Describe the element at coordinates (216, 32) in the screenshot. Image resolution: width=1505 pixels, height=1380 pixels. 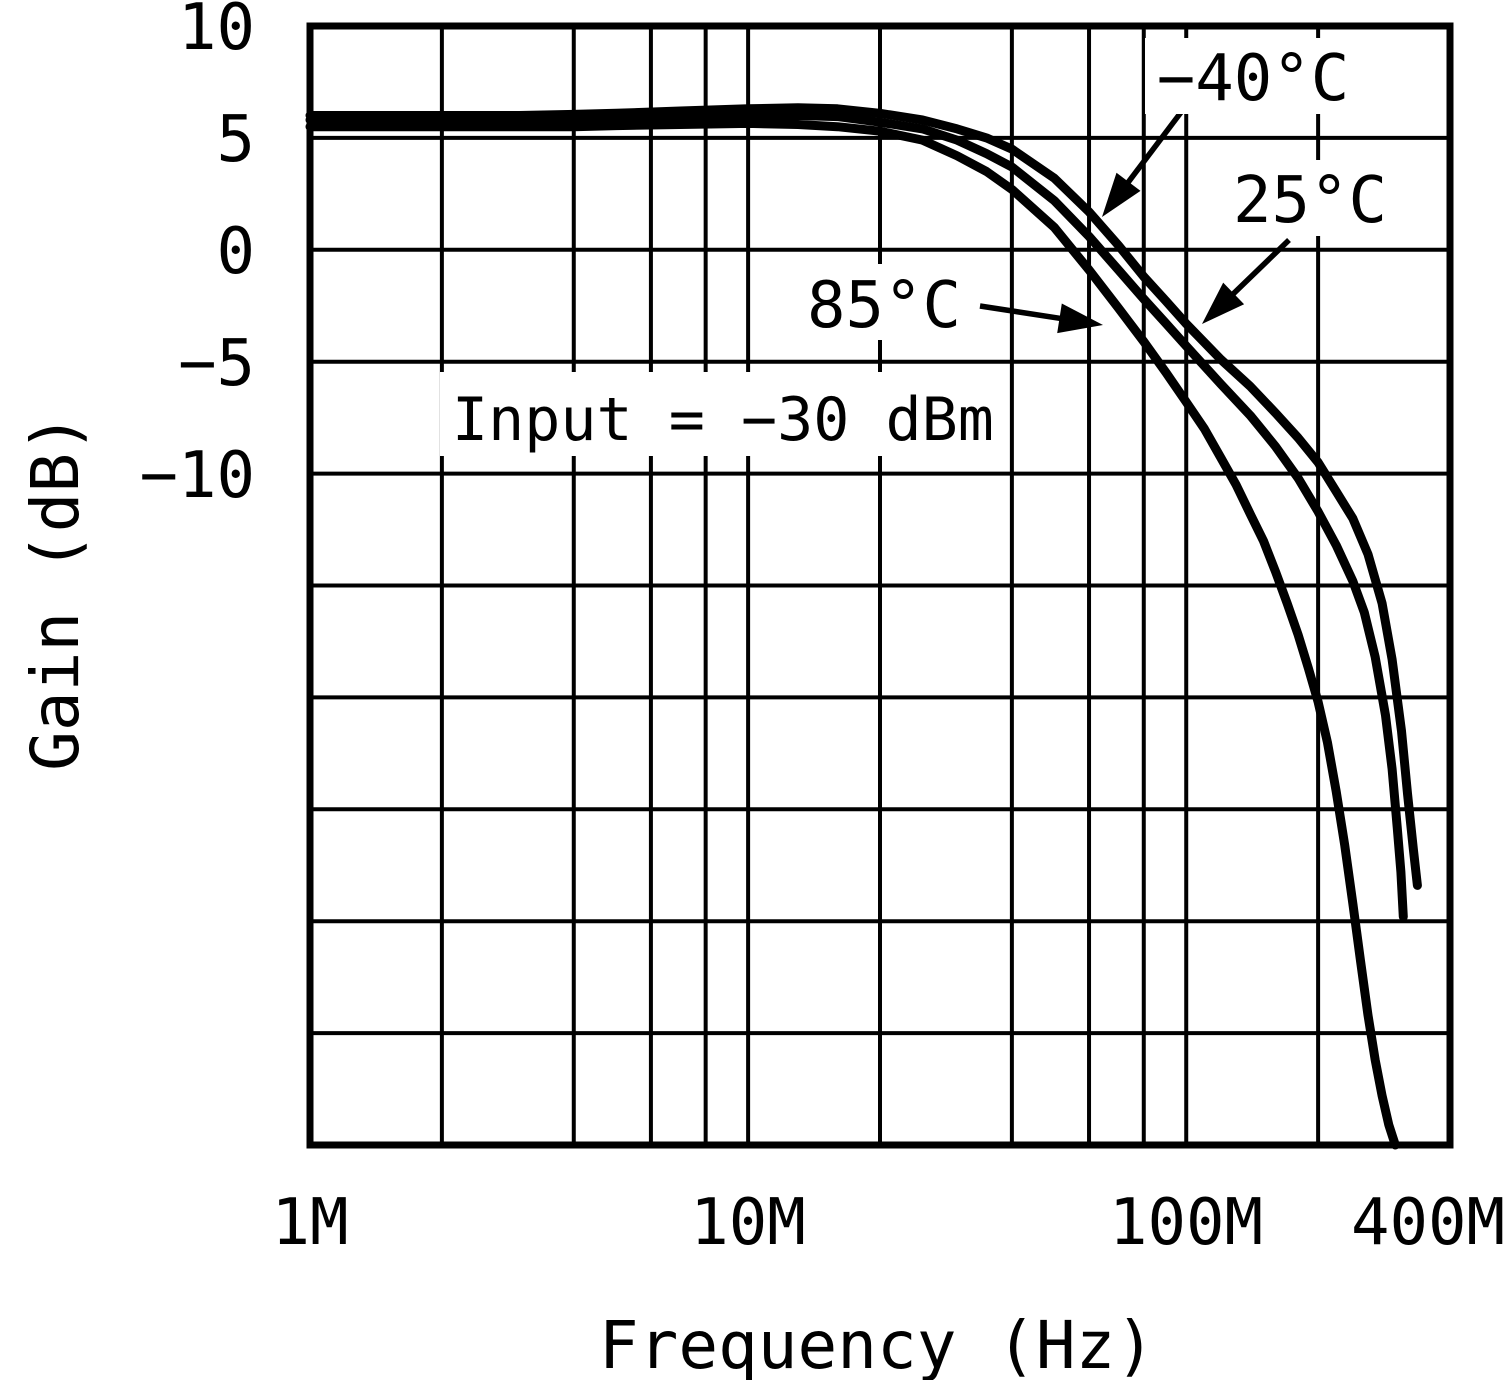
I see `y-tick-10: 10` at that location.